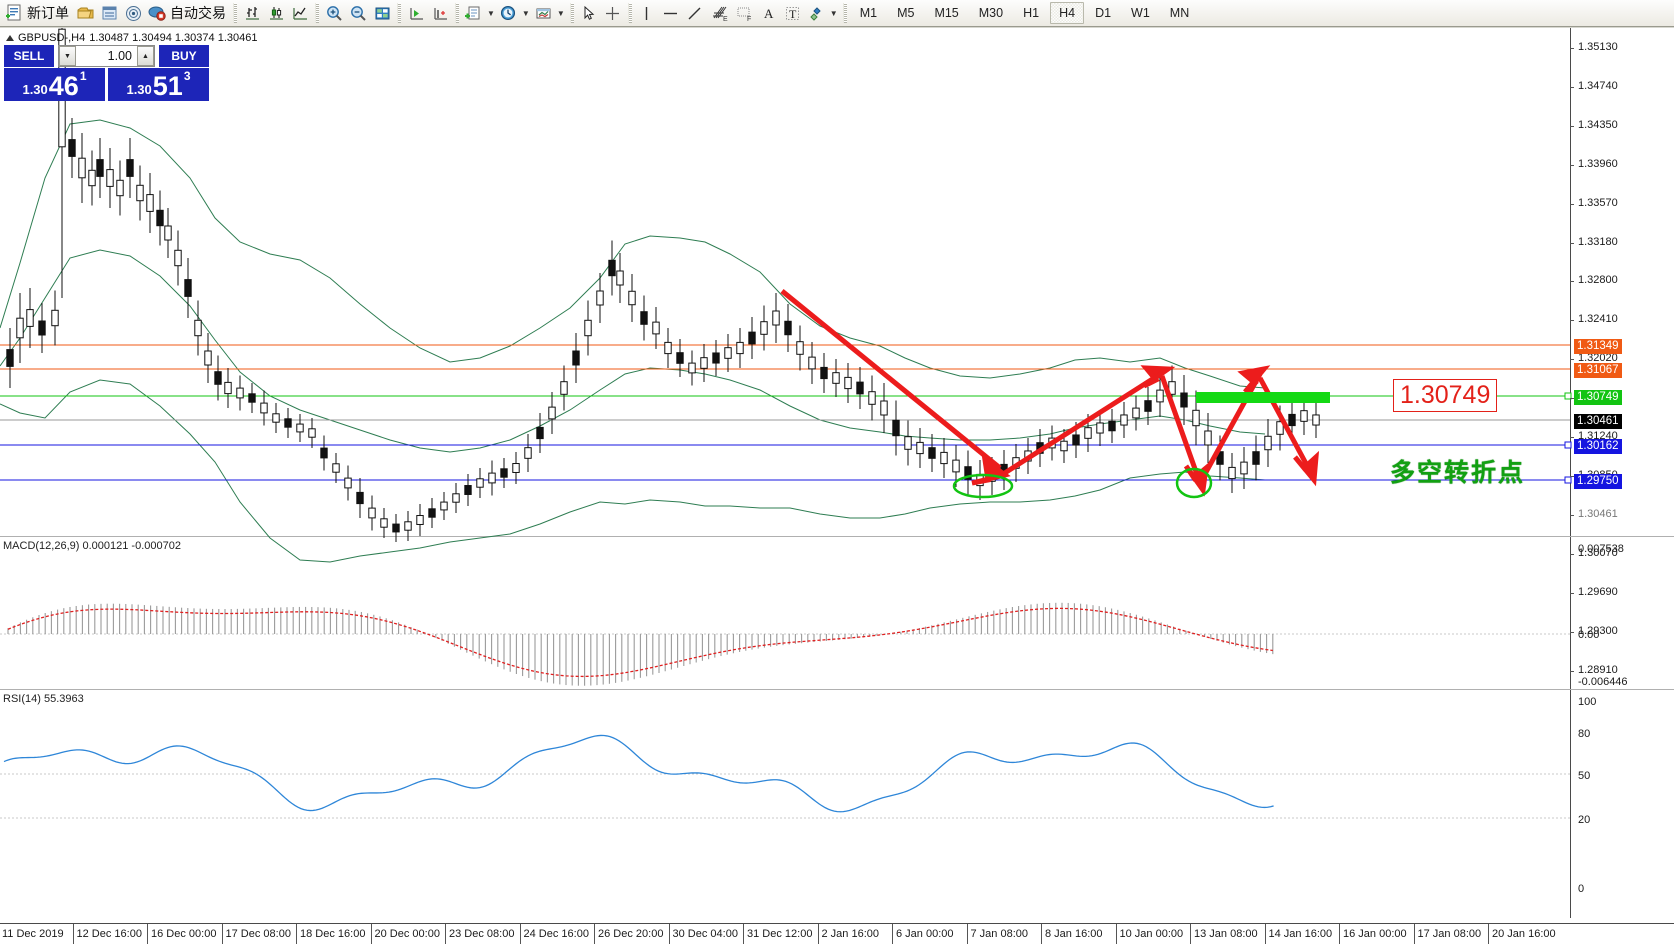  I want to click on folder-button, so click(85, 13).